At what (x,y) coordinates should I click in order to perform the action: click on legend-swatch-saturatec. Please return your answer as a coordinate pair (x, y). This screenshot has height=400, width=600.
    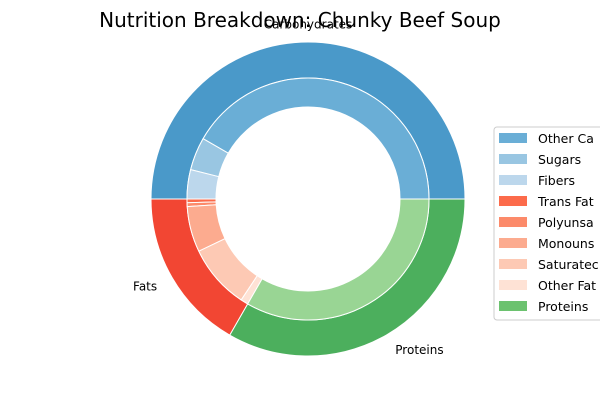
    Looking at the image, I should click on (513, 264).